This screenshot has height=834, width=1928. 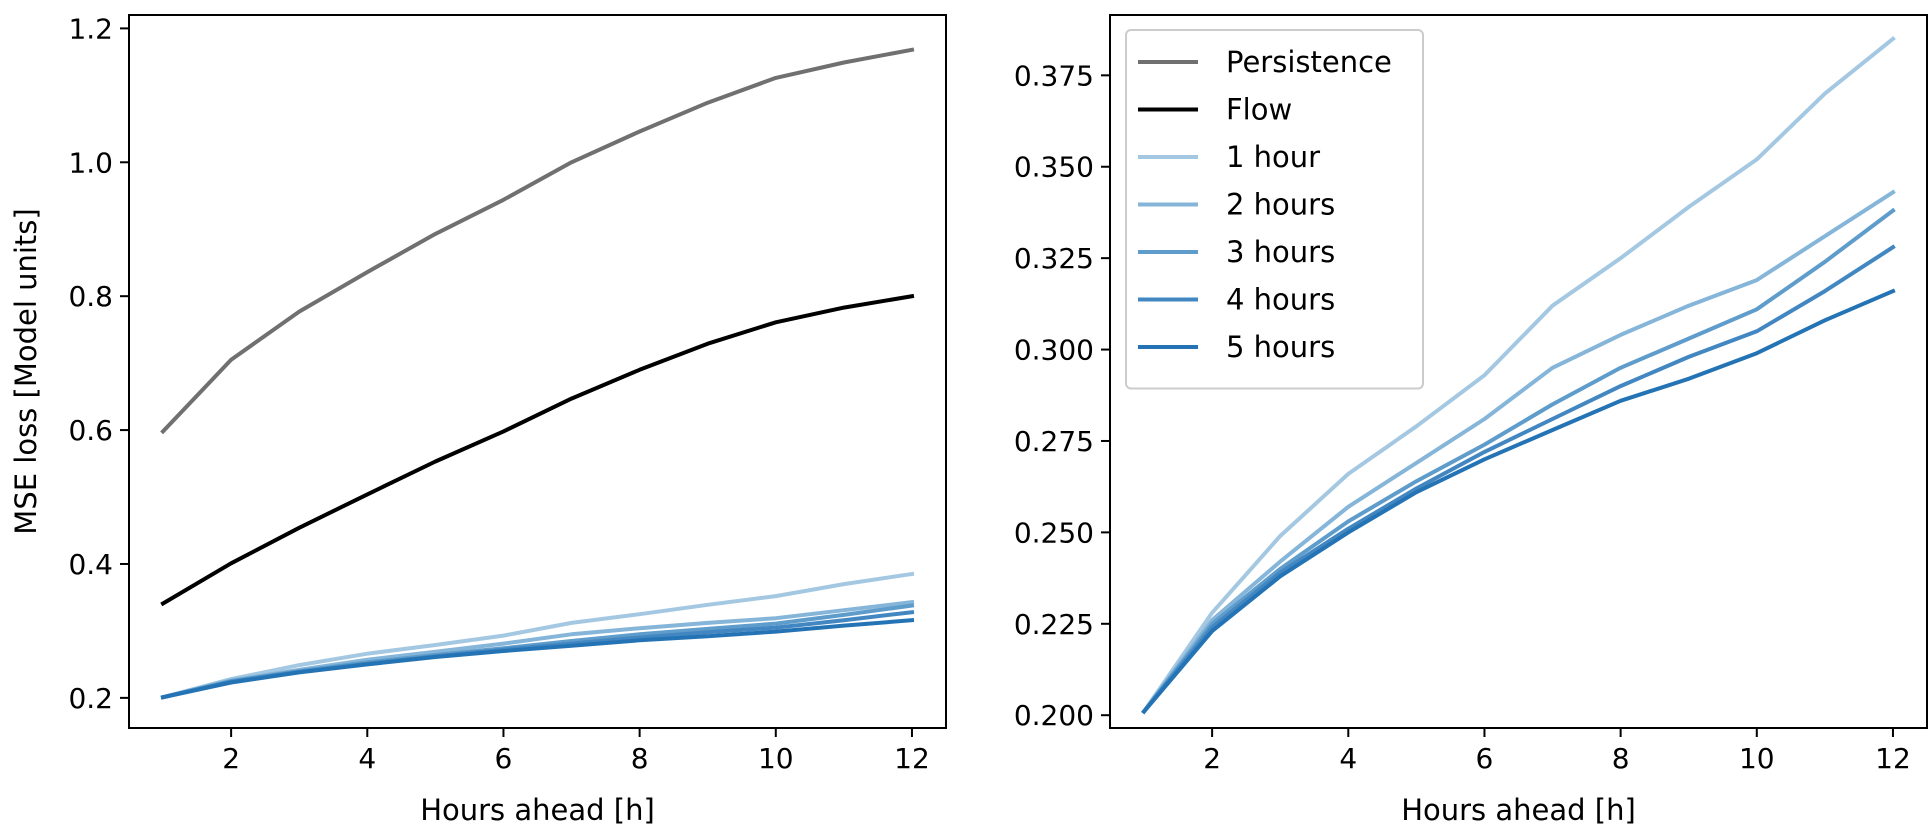 What do you see at coordinates (640, 758) in the screenshot?
I see `left-x-tick-label: 8` at bounding box center [640, 758].